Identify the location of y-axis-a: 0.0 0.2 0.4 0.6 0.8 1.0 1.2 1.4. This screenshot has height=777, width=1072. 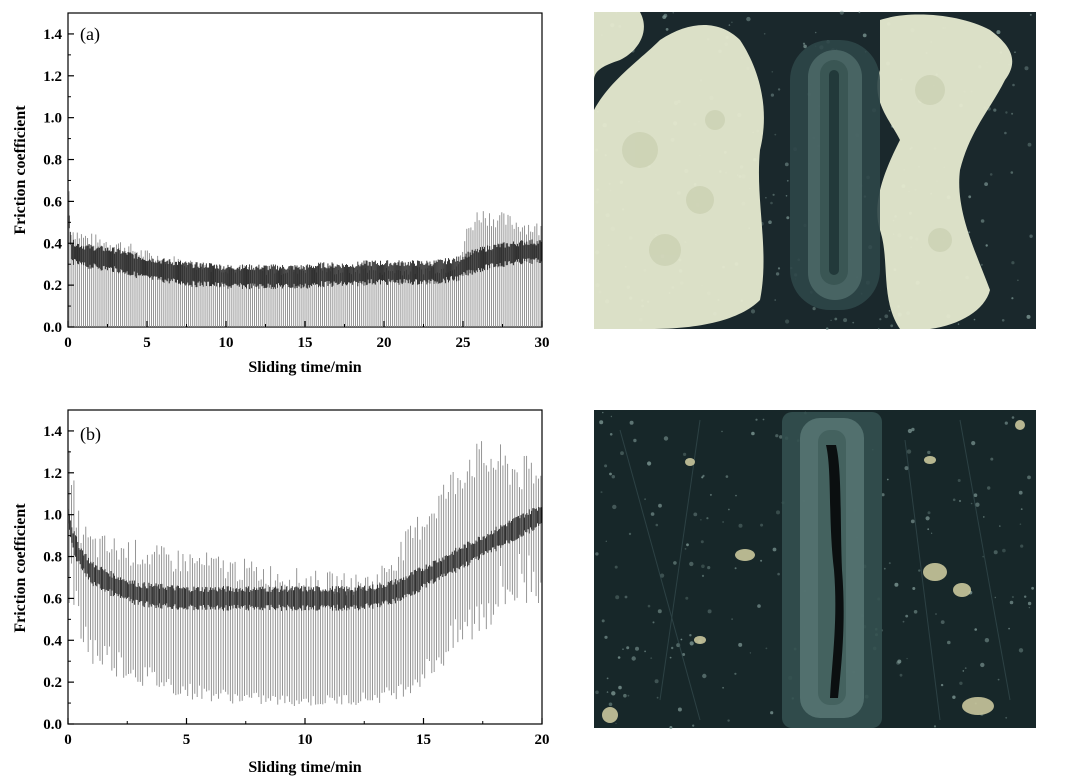
(58, 174).